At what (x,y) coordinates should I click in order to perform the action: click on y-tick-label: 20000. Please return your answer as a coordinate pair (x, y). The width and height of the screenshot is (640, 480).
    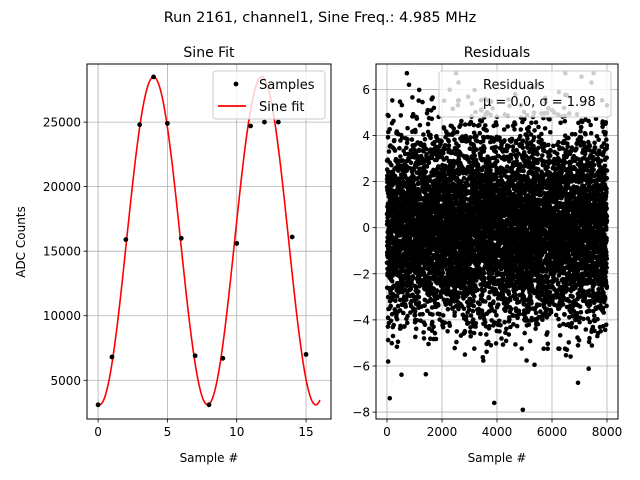
    Looking at the image, I should click on (62, 187).